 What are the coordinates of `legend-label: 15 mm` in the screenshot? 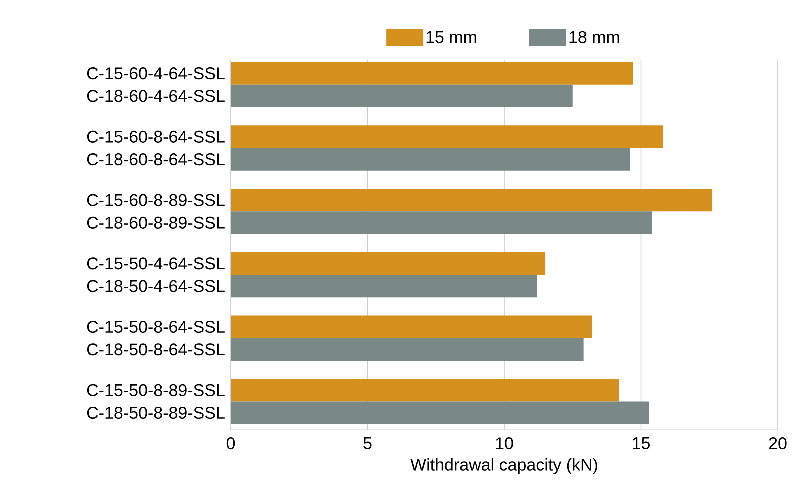 It's located at (451, 37).